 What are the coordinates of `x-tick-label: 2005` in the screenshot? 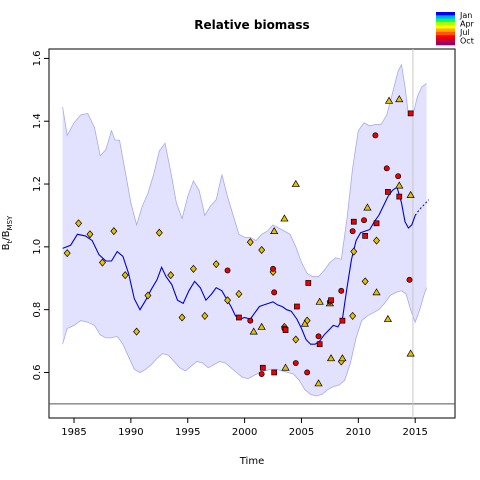 It's located at (301, 432).